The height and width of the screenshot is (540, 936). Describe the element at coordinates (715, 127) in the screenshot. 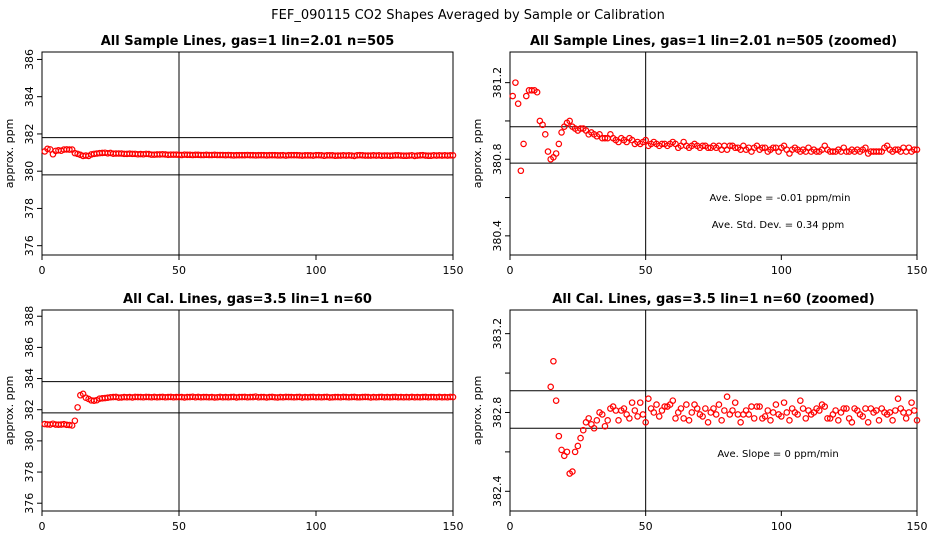

I see `series-points` at that location.